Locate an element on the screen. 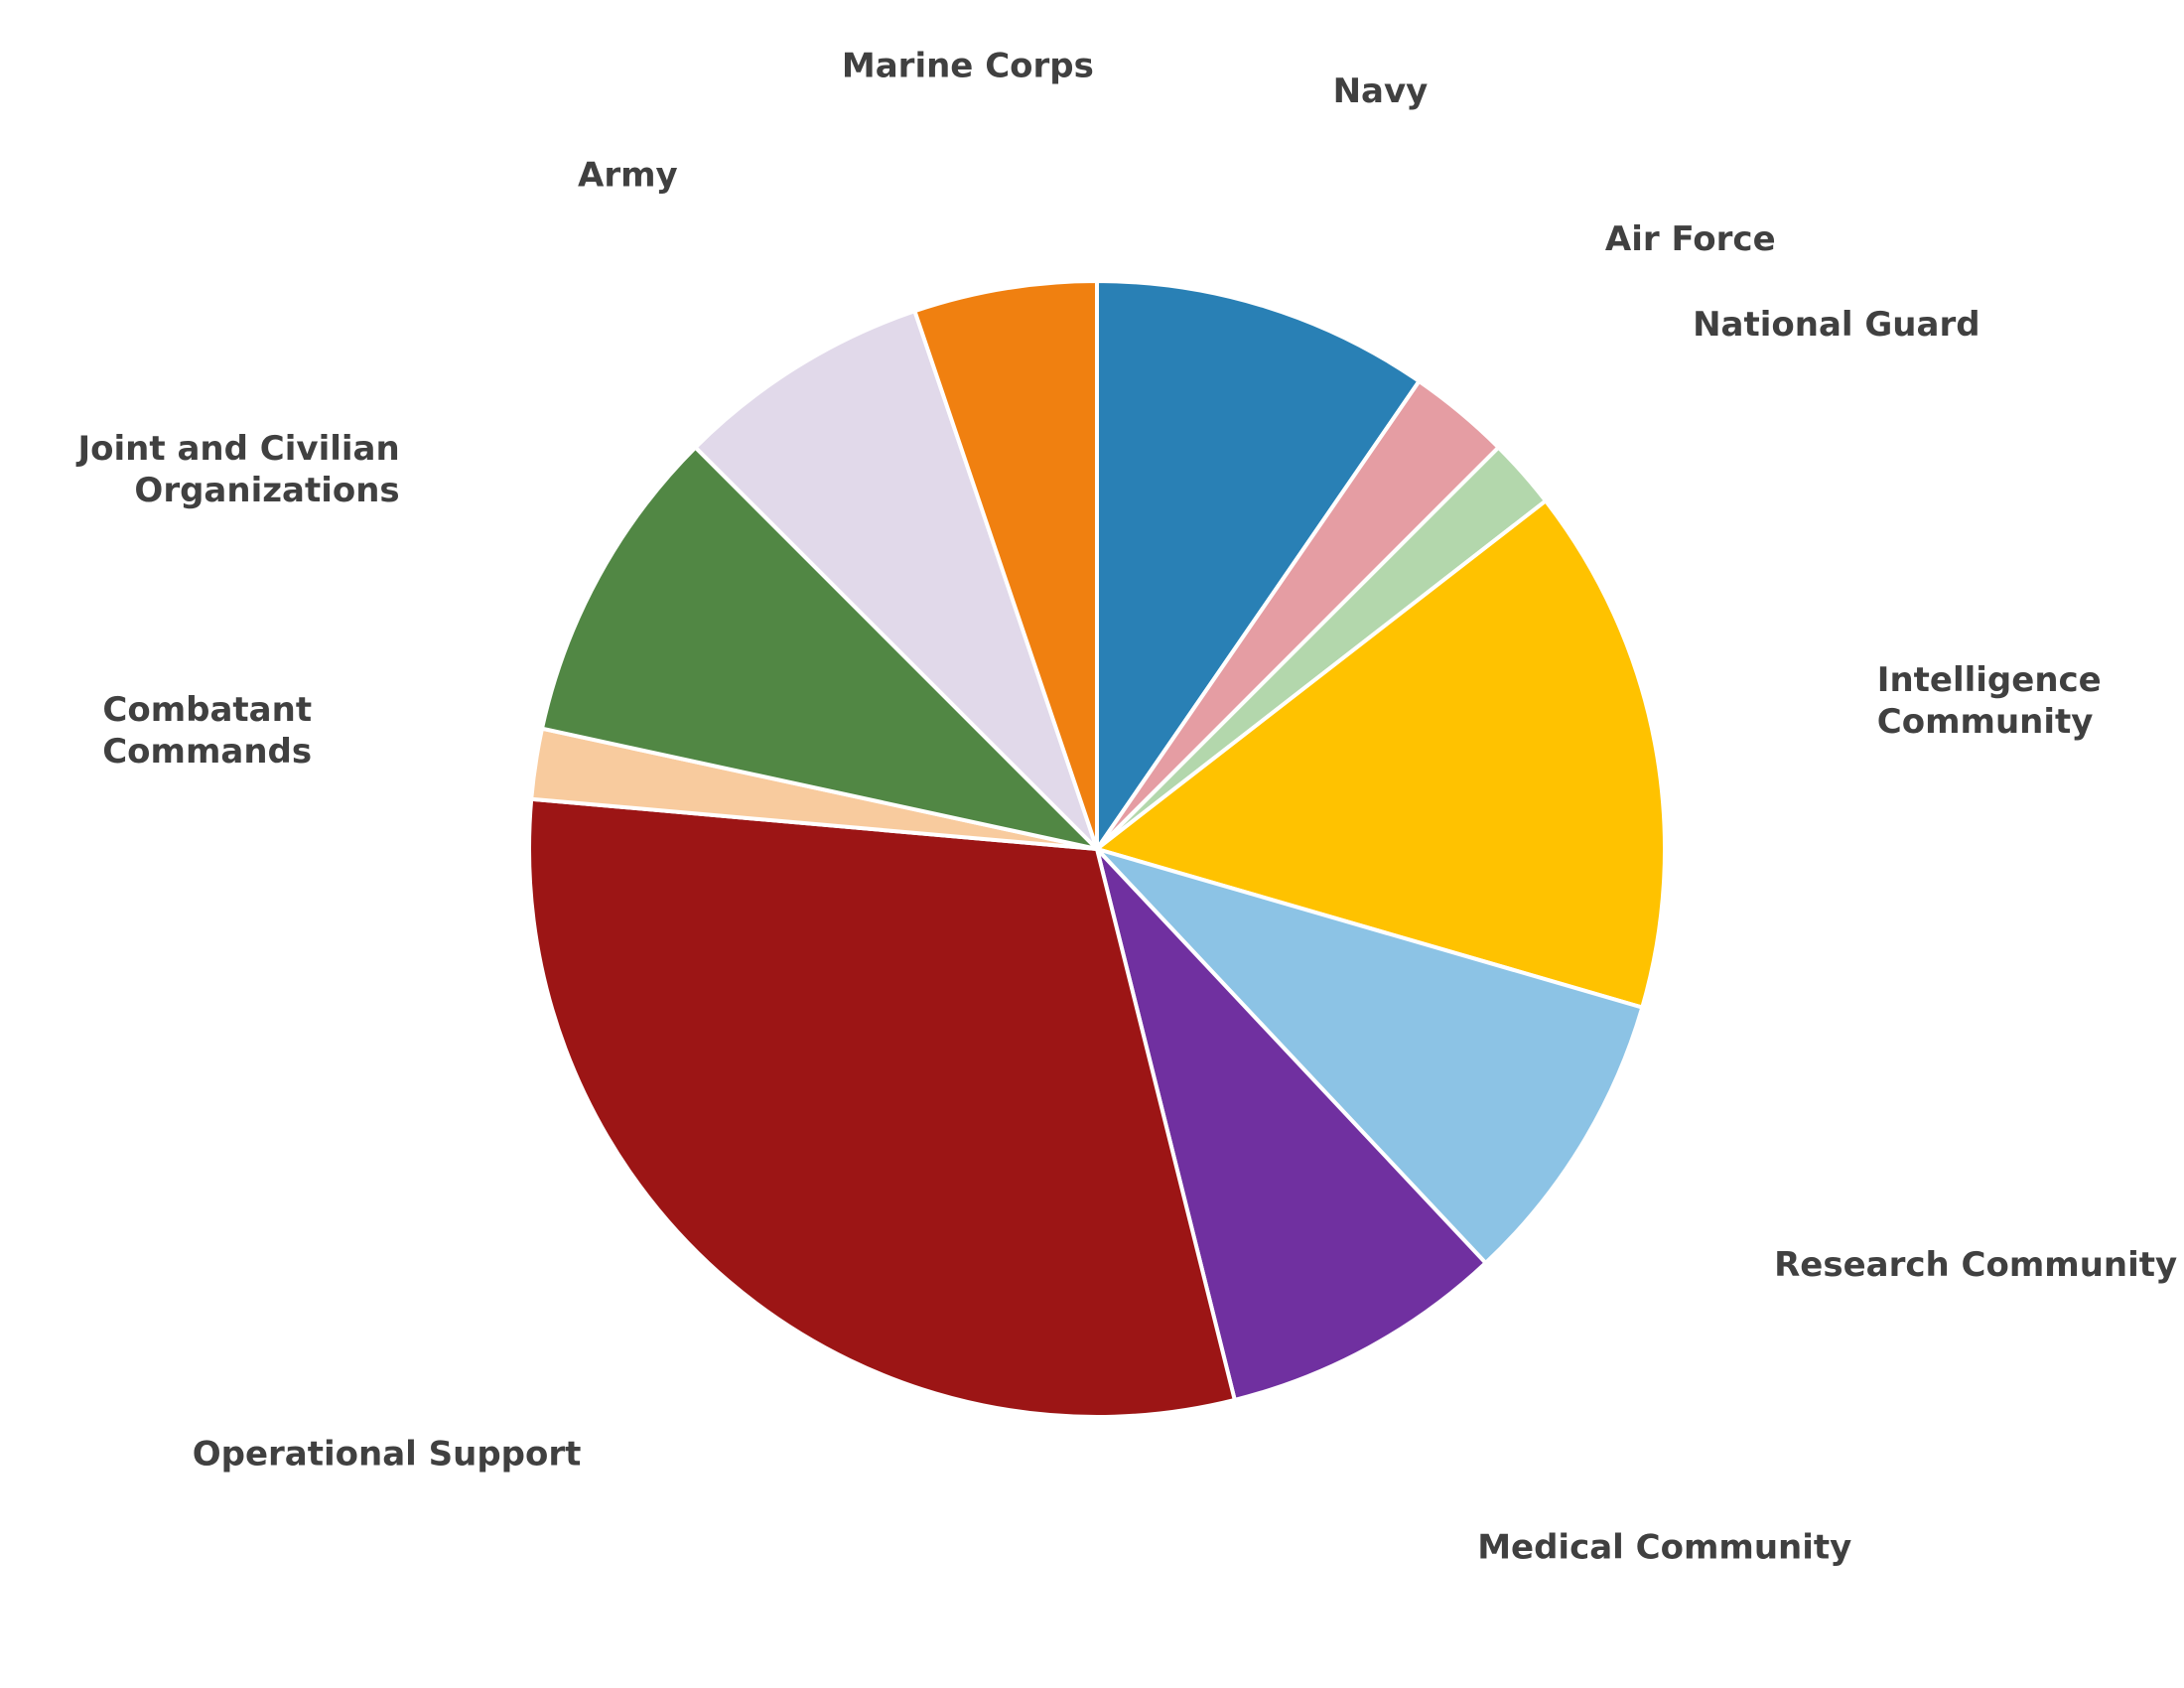  pie-label-air-force: Air Force is located at coordinates (1690, 239).